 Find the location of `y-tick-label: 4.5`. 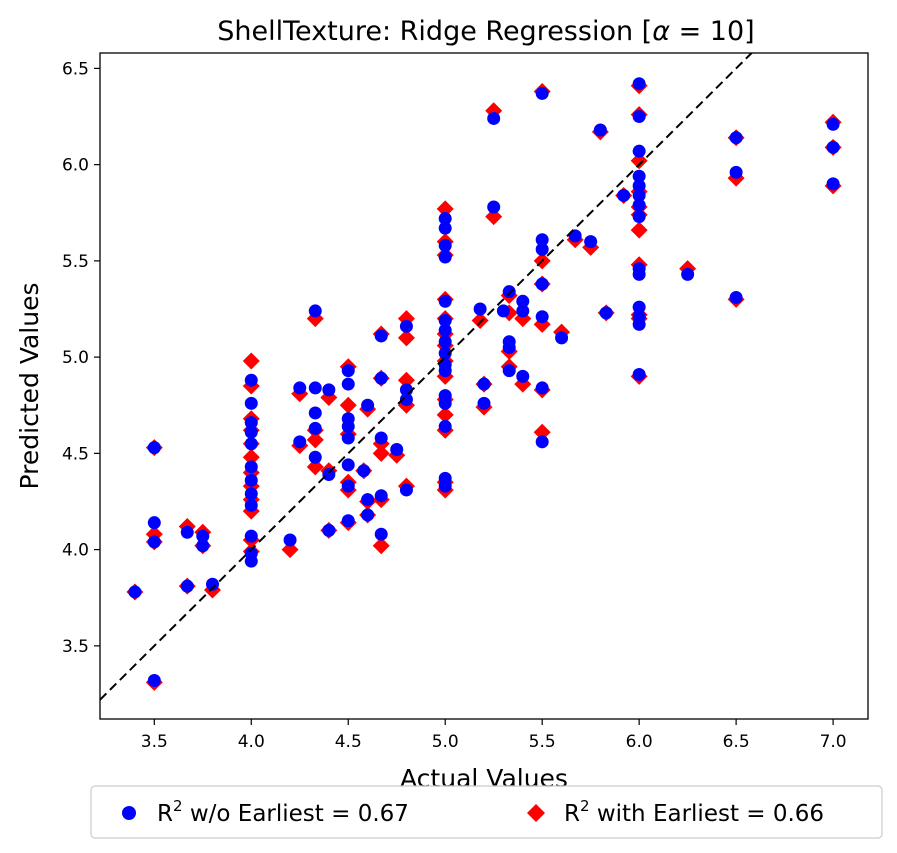

y-tick-label: 4.5 is located at coordinates (75, 454).